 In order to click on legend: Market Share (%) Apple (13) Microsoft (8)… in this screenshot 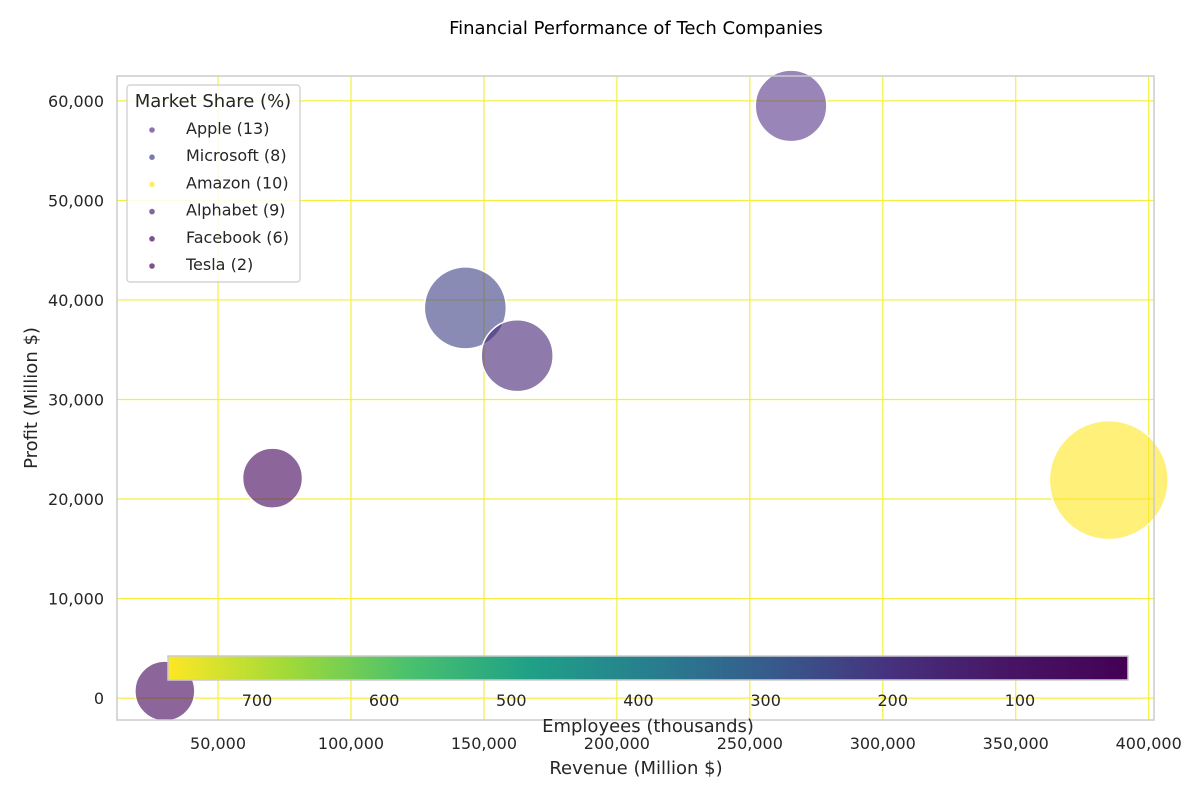, I will do `click(213, 183)`.